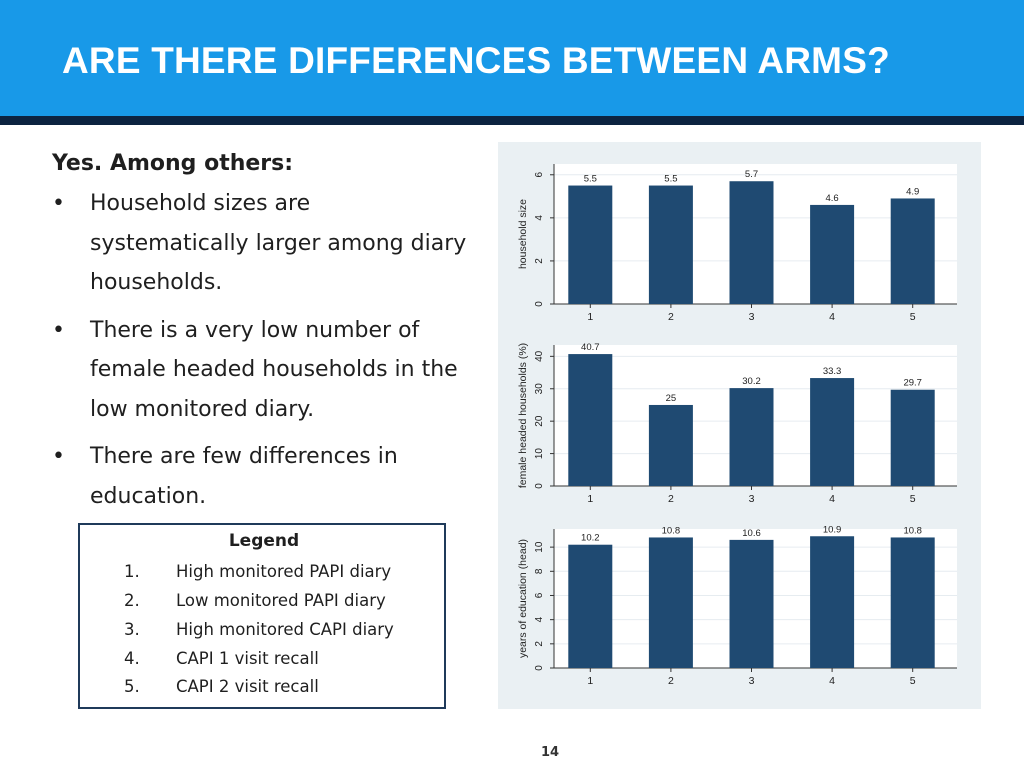  I want to click on legend-item-label: High monitored CAPI diary, so click(285, 629).